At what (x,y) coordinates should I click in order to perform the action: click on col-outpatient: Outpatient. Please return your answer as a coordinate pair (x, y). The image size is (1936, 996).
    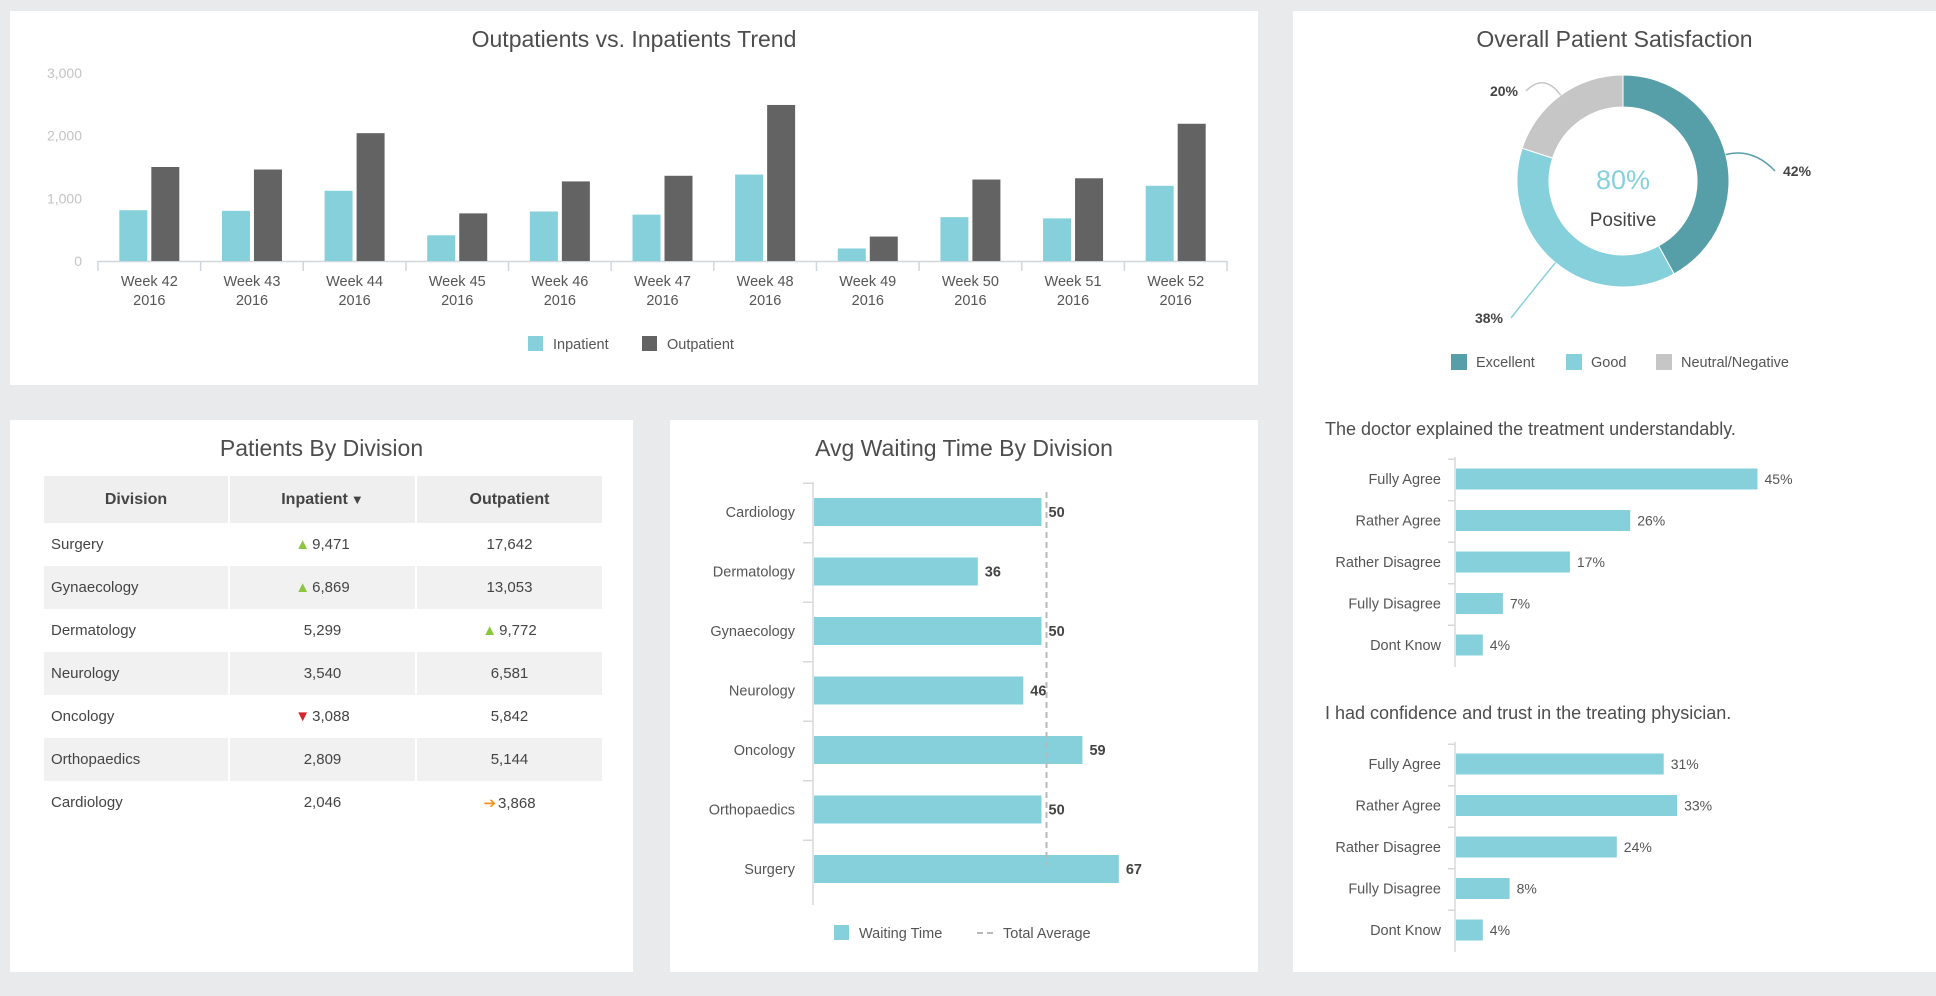
    Looking at the image, I should click on (509, 499).